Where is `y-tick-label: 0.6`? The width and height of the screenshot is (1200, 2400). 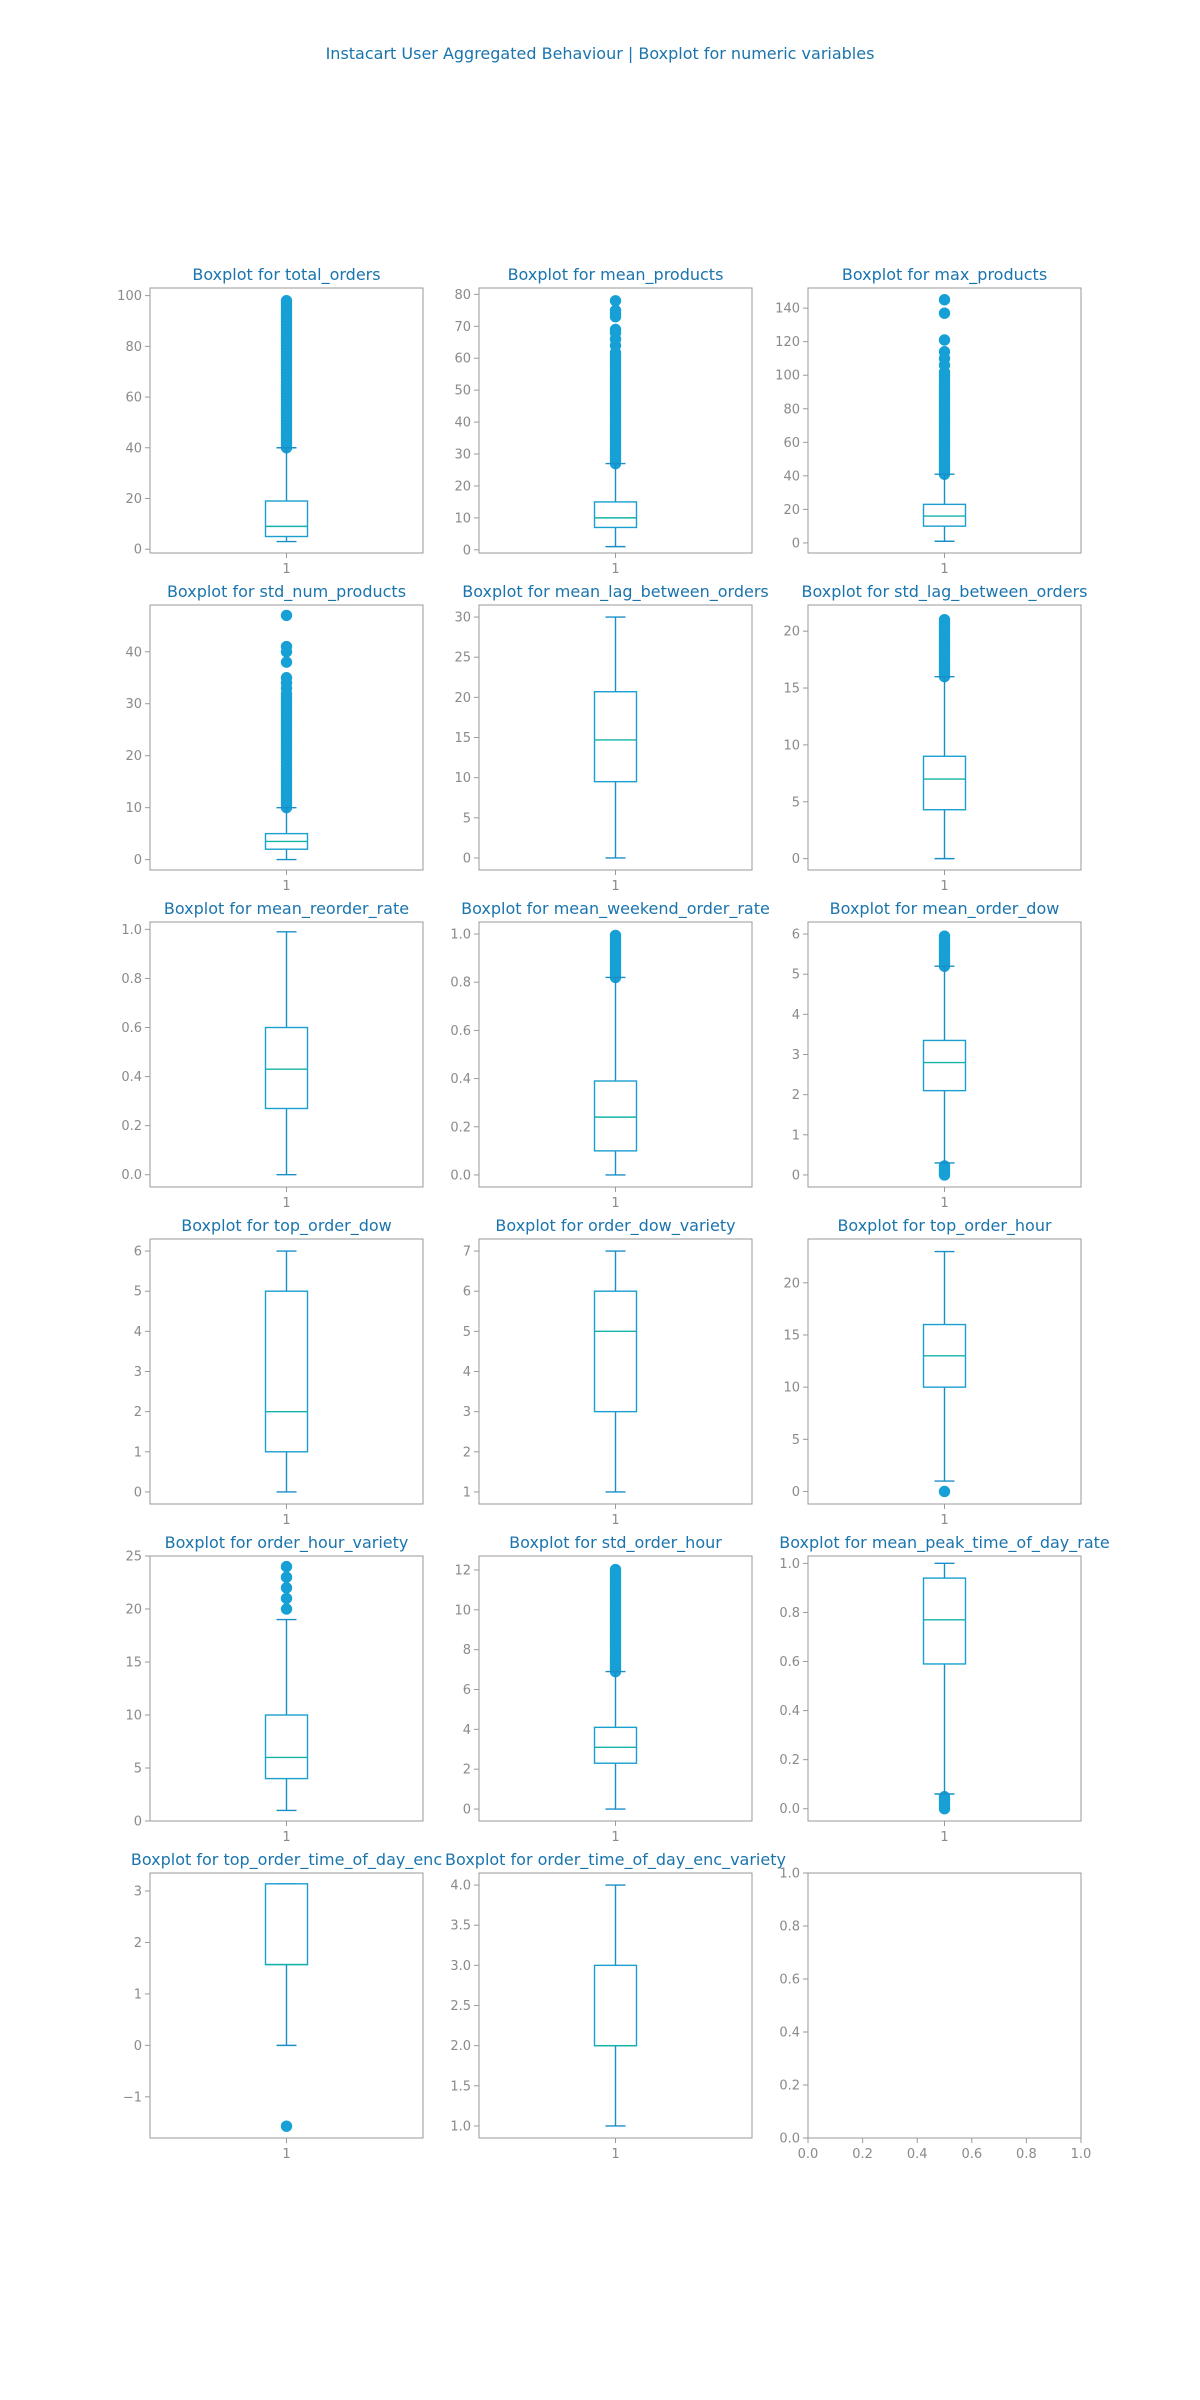 y-tick-label: 0.6 is located at coordinates (789, 1980).